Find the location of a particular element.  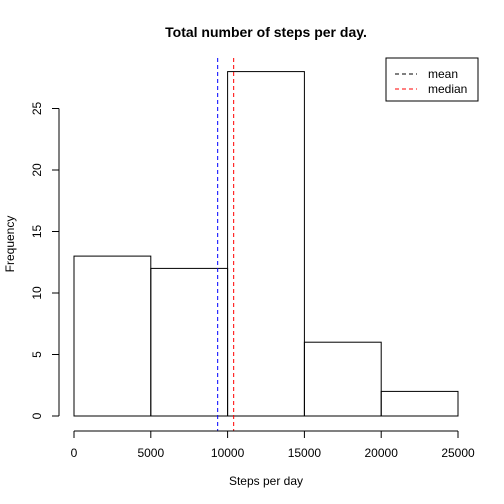

y-tick-label: 20 is located at coordinates (37, 170).